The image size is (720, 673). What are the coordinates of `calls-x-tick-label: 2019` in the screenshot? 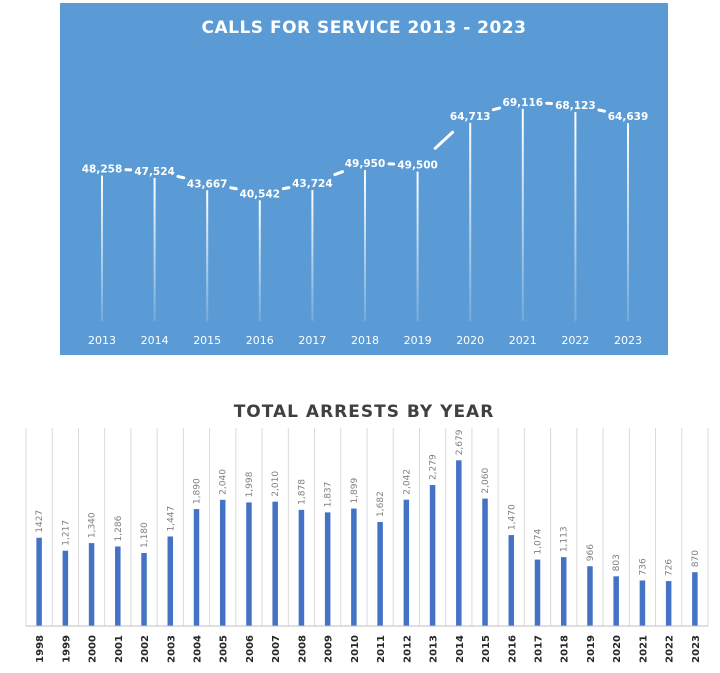 It's located at (418, 340).